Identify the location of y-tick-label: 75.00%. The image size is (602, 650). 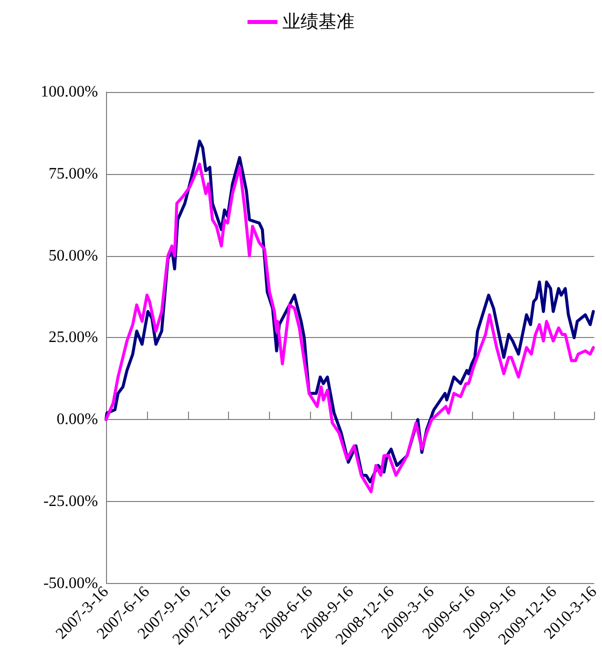
(73, 173).